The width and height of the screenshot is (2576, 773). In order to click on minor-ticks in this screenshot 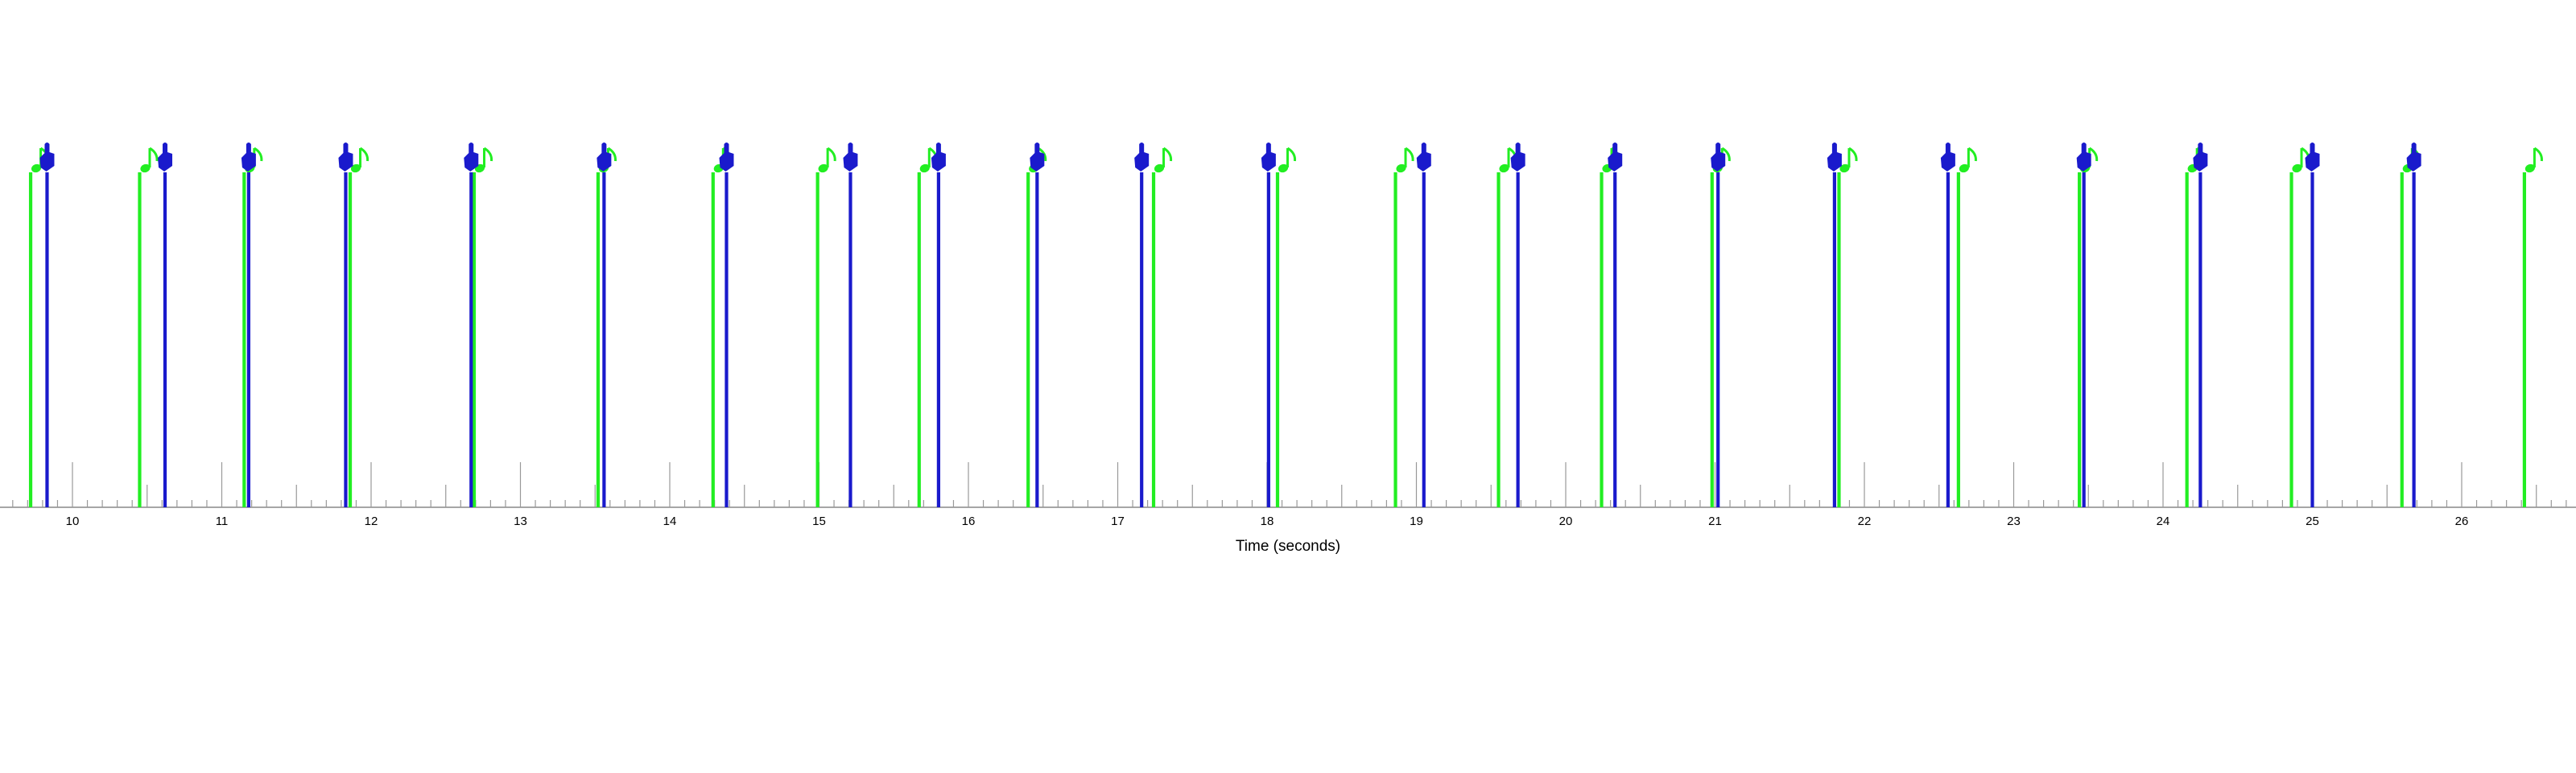, I will do `click(1289, 484)`.